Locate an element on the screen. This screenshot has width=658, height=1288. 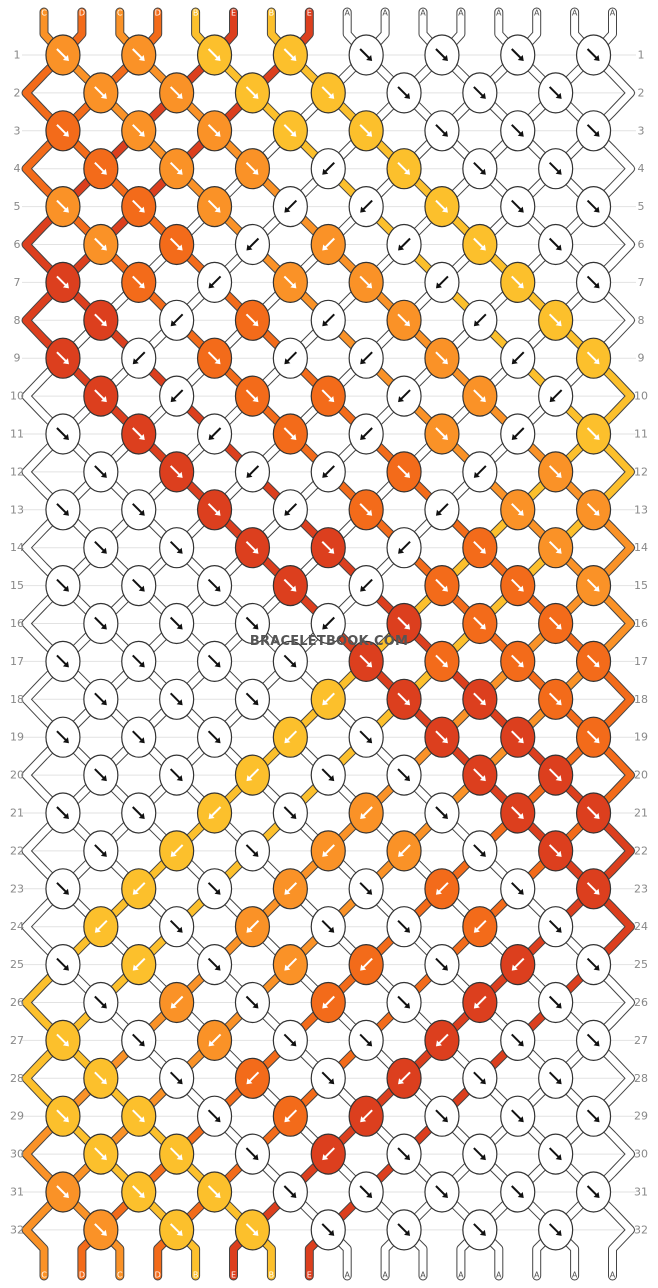
row-number-left: 30 is located at coordinates (17, 1154).